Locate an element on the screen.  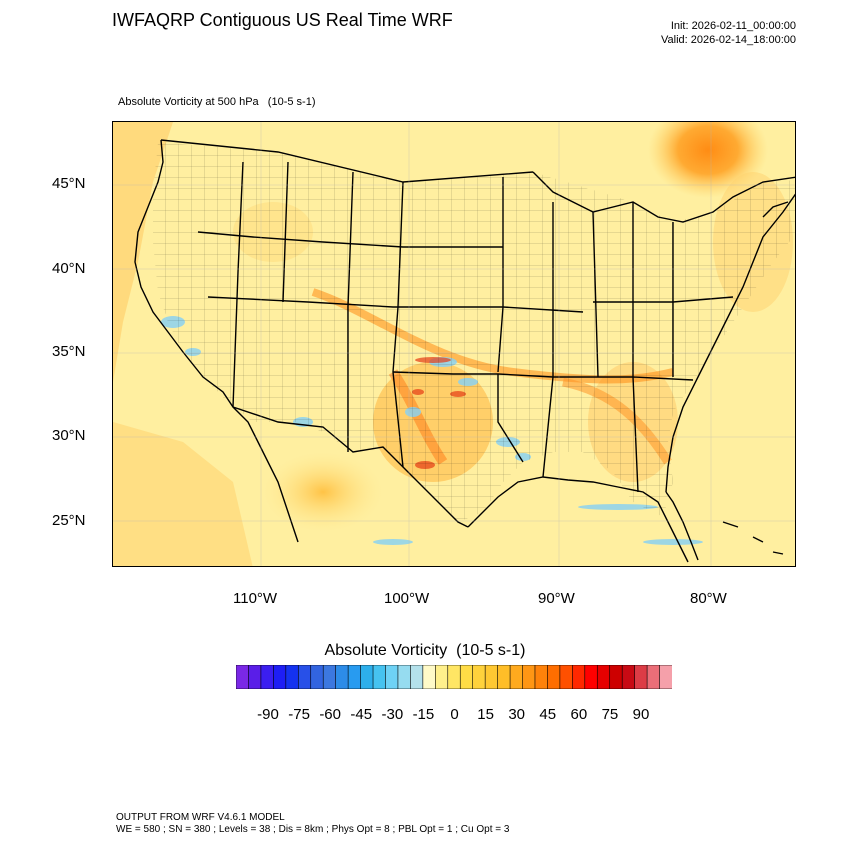
valid-time: Valid: 2026-02-14_18:00:00 is located at coordinates (728, 40).